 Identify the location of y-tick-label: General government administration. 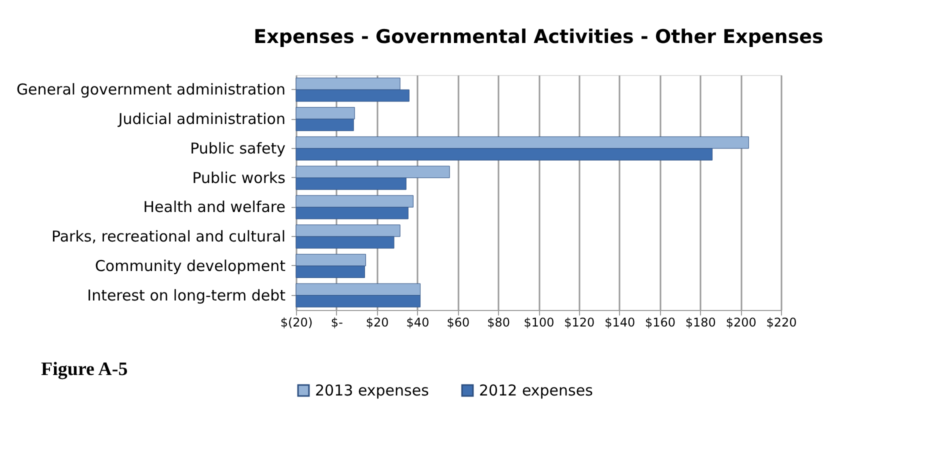
(151, 89).